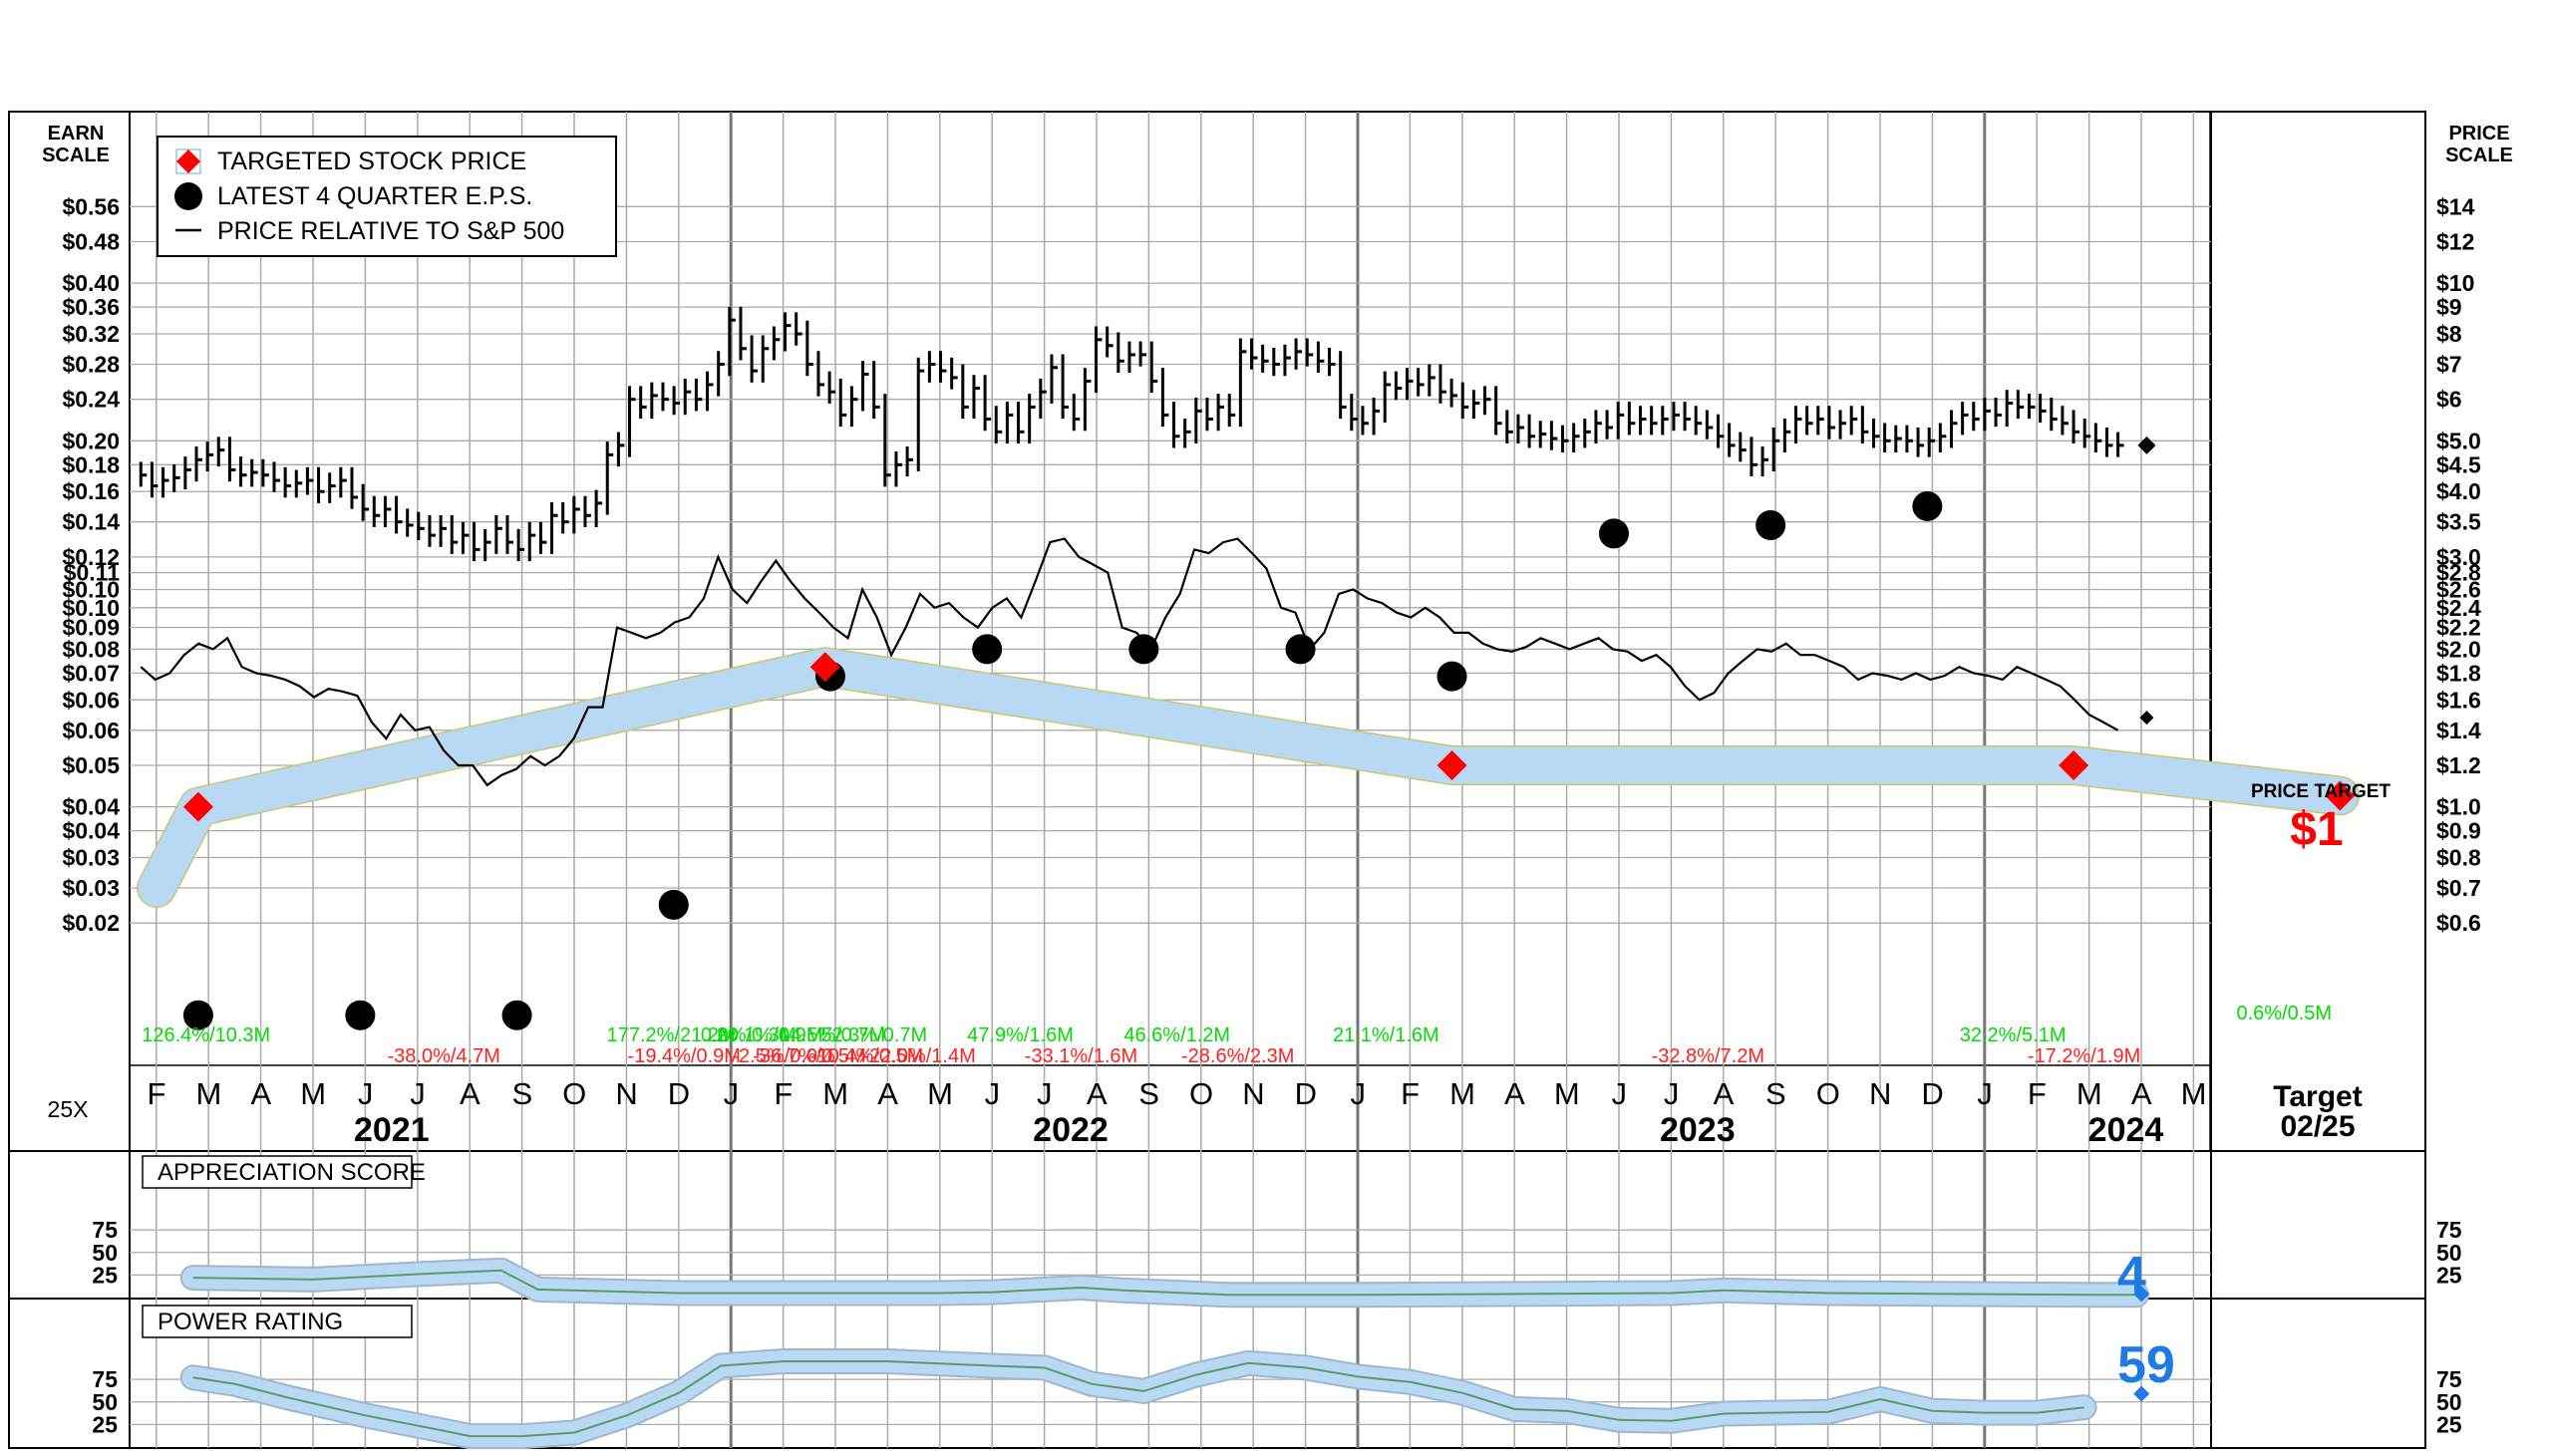 The image size is (2552, 1456). Describe the element at coordinates (2449, 1275) in the screenshot. I see `appreciation-tick-right: 25` at that location.